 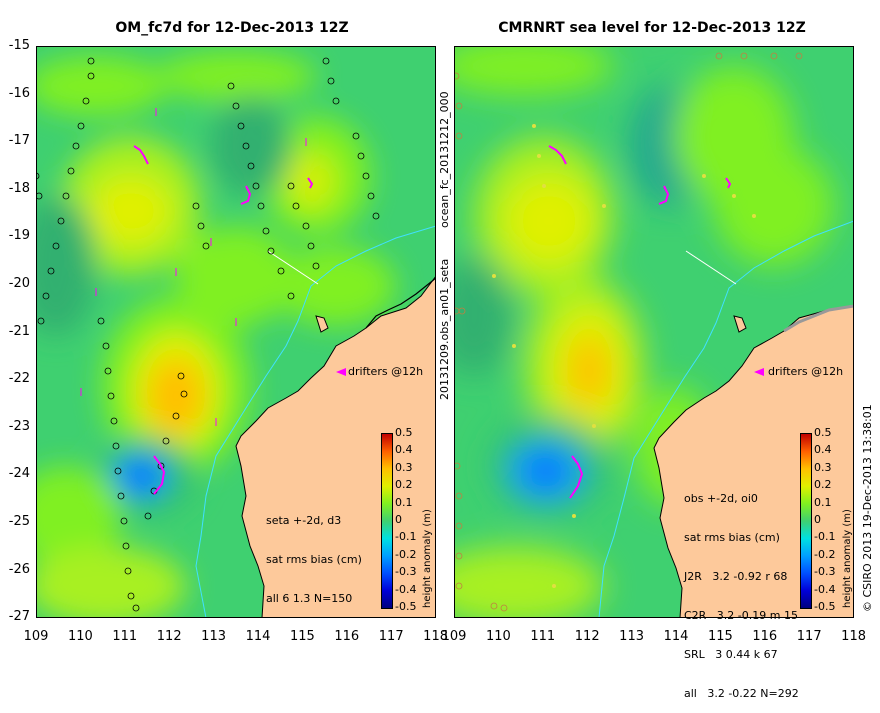 What do you see at coordinates (731, 654) in the screenshot?
I see `right-stats-line: SRL 3 0.44 k 67` at bounding box center [731, 654].